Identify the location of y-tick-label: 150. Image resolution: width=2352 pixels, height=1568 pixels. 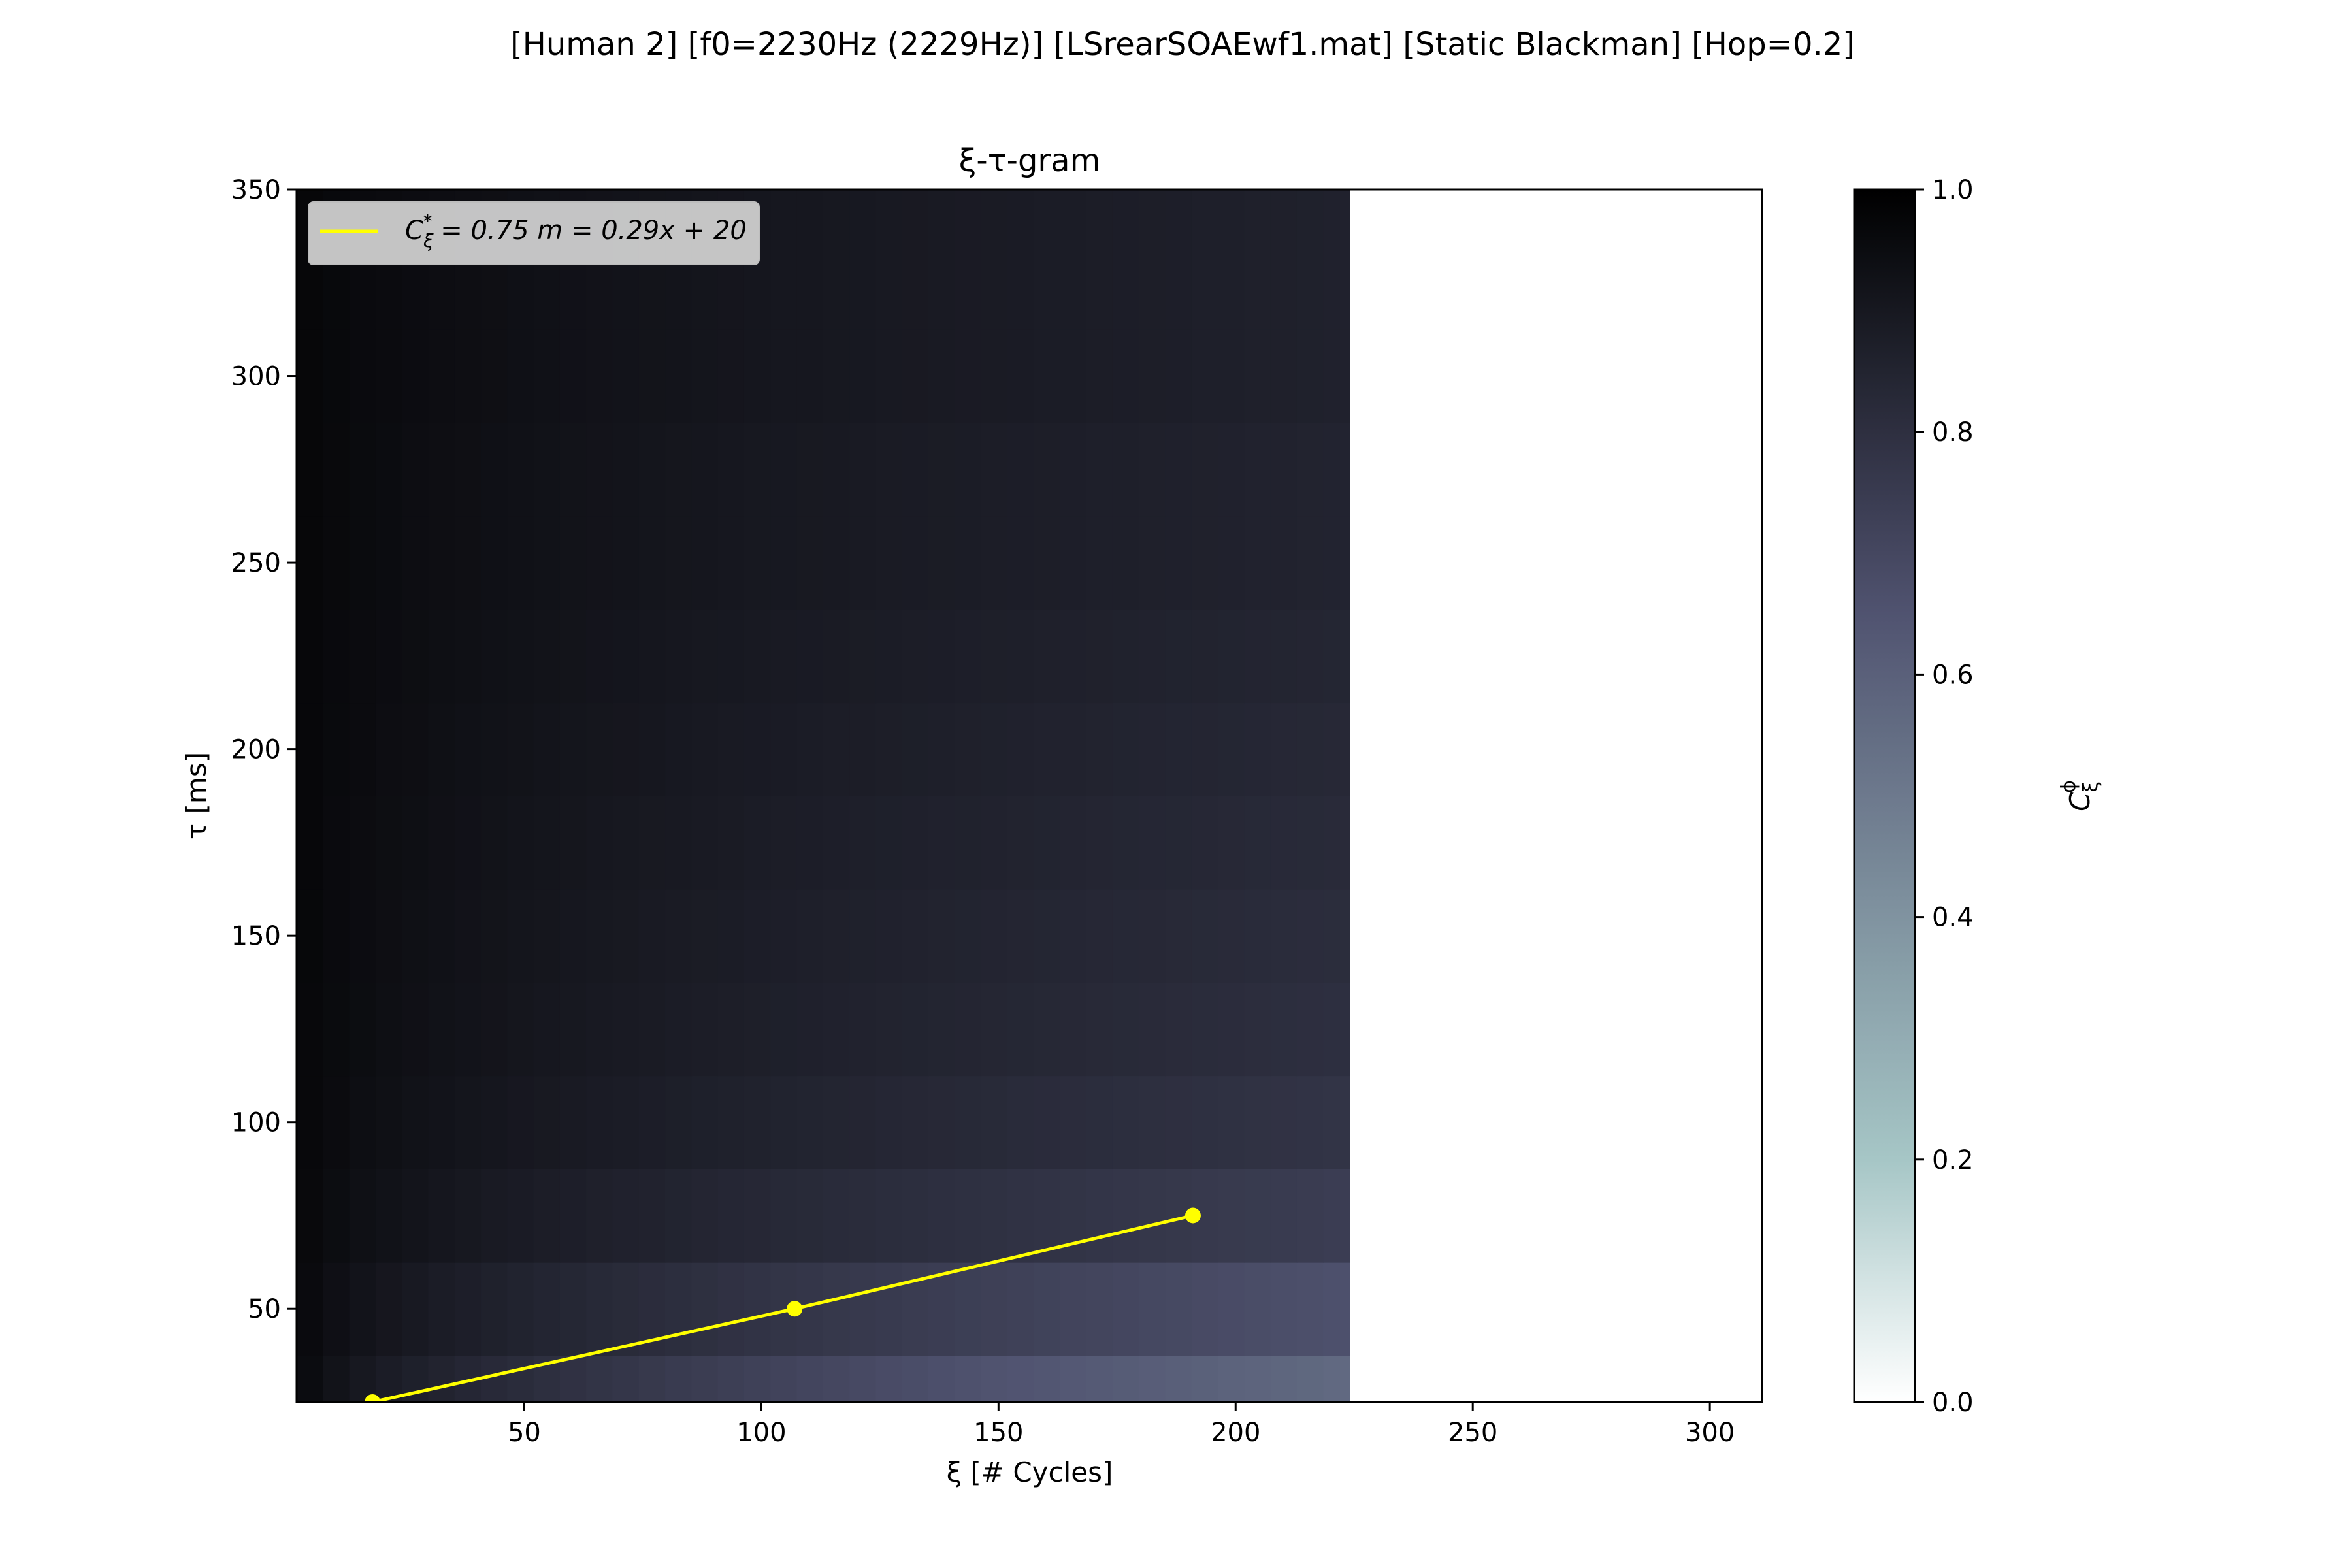
(256, 936).